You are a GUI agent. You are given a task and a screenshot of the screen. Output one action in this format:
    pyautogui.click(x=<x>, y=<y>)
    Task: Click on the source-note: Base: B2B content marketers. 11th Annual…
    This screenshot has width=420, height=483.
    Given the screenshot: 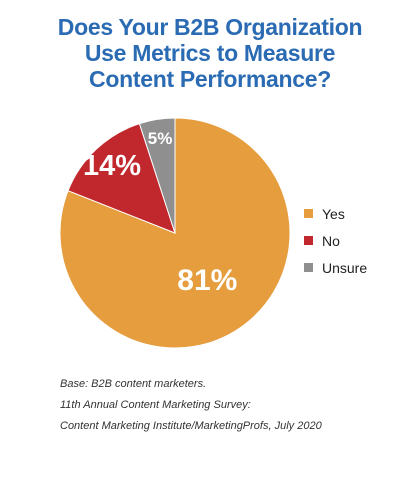 What is the action you would take?
    pyautogui.click(x=191, y=405)
    